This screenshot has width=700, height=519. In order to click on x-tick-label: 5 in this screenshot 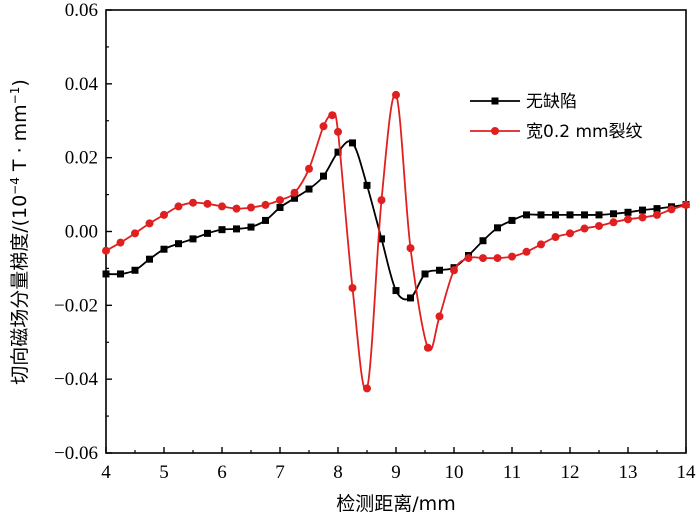, I will do `click(164, 472)`.